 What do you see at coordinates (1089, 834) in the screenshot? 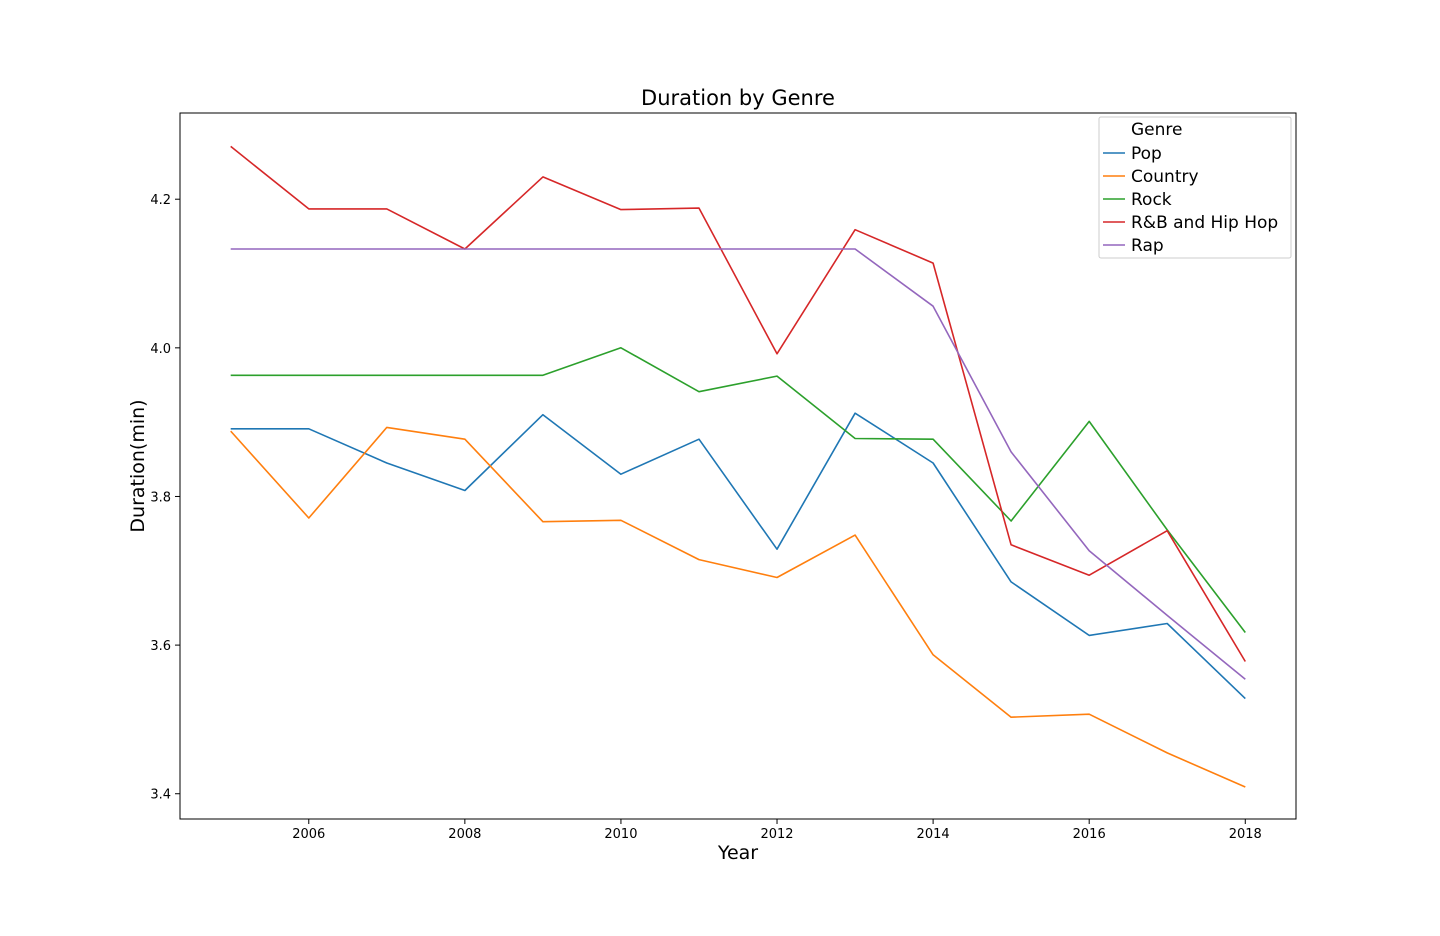
I see `x-tick-label: 2016` at bounding box center [1089, 834].